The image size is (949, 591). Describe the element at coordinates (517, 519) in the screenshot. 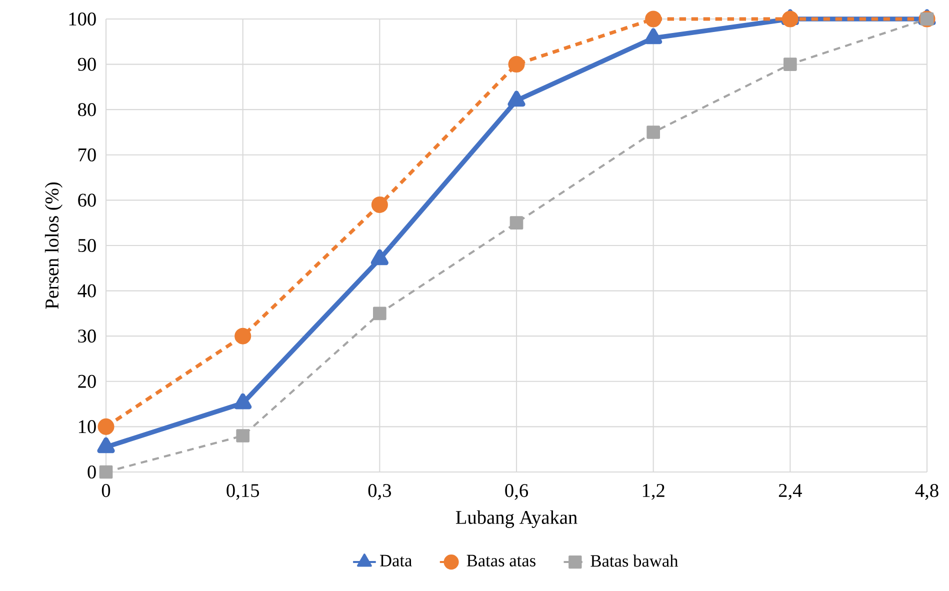

I see `x-axis-title: Lubang Ayakan` at that location.